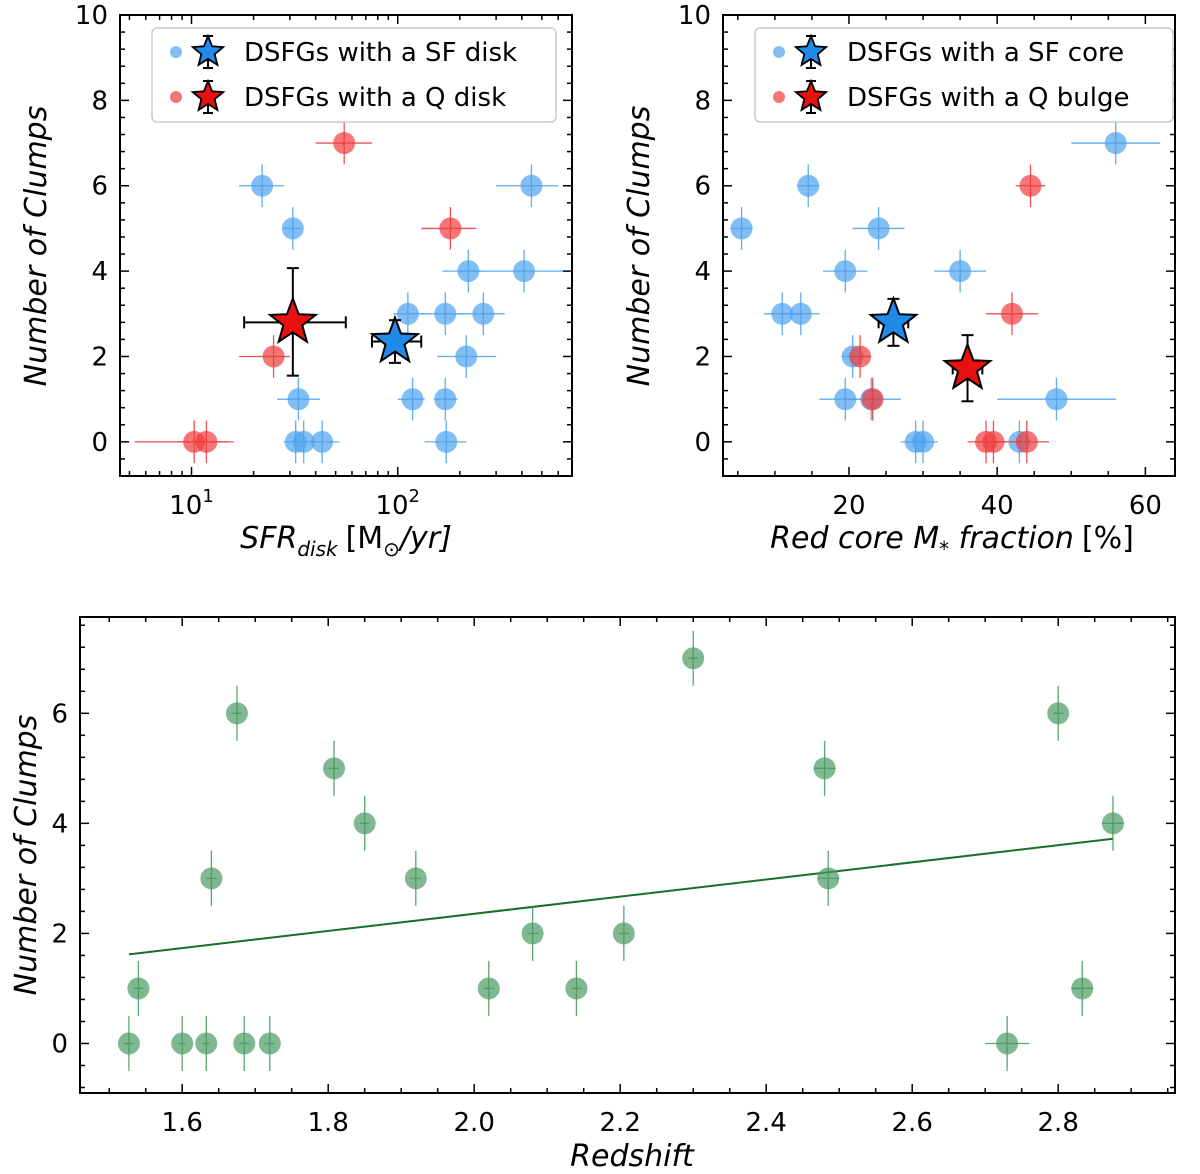 The width and height of the screenshot is (1200, 1174). I want to click on legend-label: DSFGs with a Q bulge, so click(988, 98).